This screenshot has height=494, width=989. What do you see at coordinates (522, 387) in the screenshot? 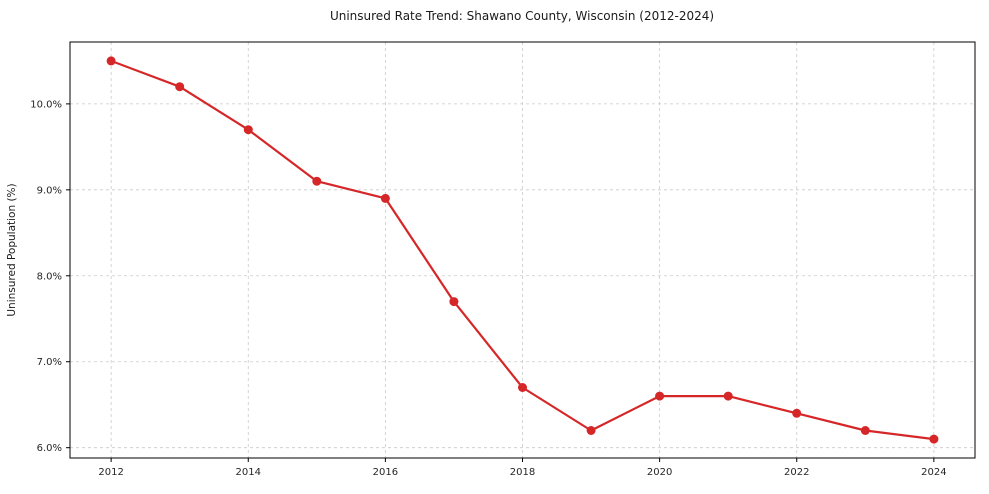
I see `data-point-2018` at bounding box center [522, 387].